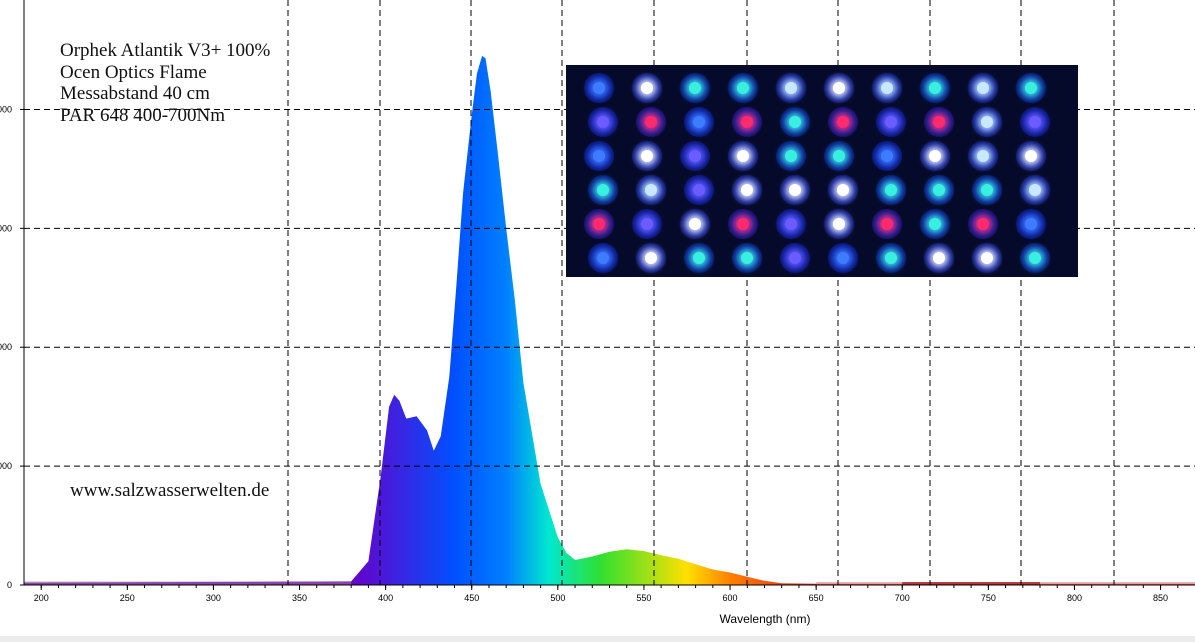  I want to click on x-tick-label: 450, so click(471, 598).